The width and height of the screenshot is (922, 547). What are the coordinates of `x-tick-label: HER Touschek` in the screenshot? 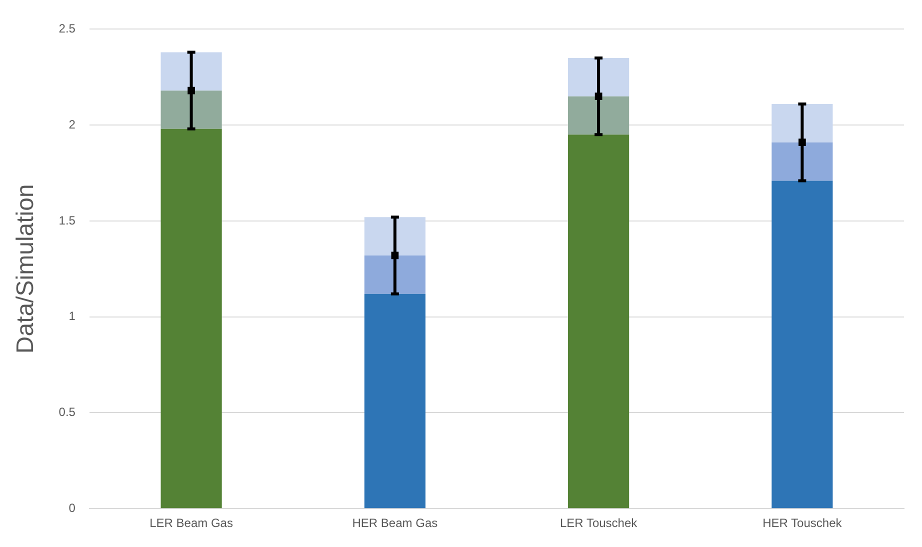 It's located at (802, 523).